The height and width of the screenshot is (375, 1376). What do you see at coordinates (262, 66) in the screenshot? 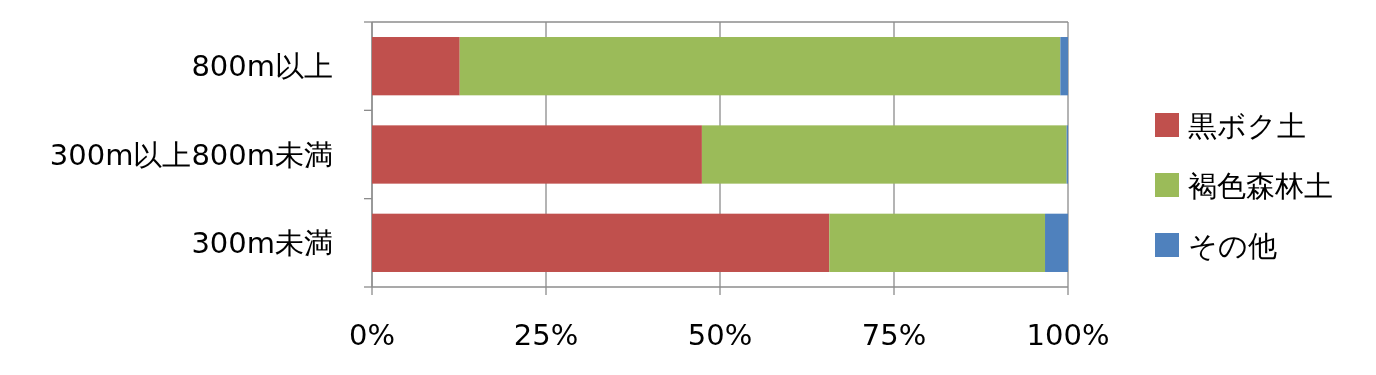
I see `y-tick-label: 800m以上` at bounding box center [262, 66].